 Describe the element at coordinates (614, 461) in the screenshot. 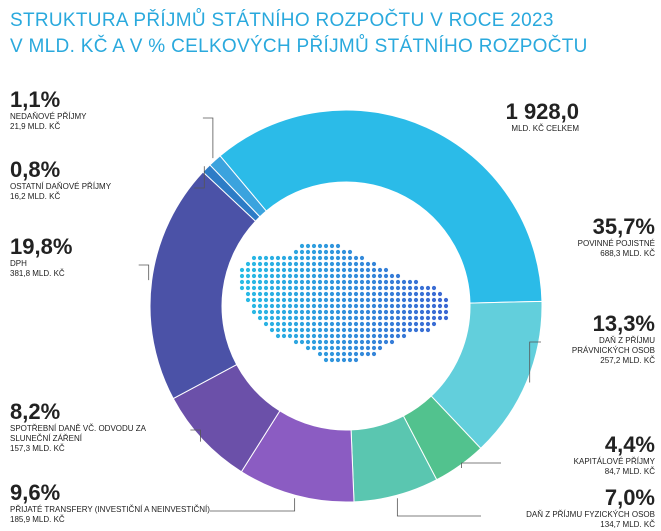

I see `category-label: KAPITÁLOVÉ PŘÍJMY` at that location.